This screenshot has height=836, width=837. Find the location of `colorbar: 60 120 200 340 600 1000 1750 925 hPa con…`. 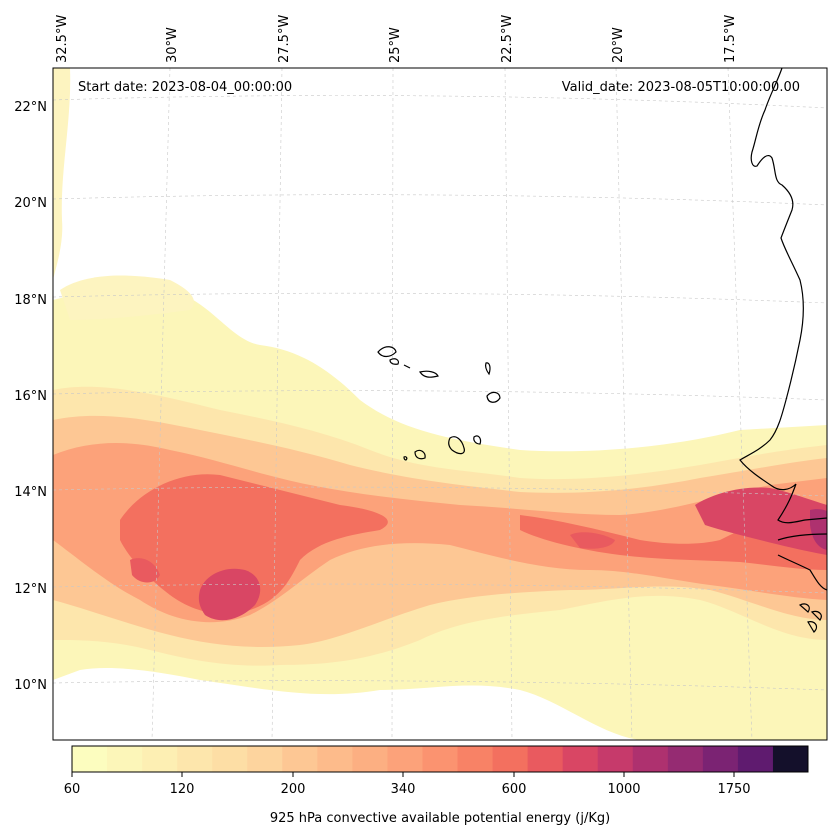

colorbar: 60 120 200 340 600 1000 1750 925 hPa con… is located at coordinates (436, 785).